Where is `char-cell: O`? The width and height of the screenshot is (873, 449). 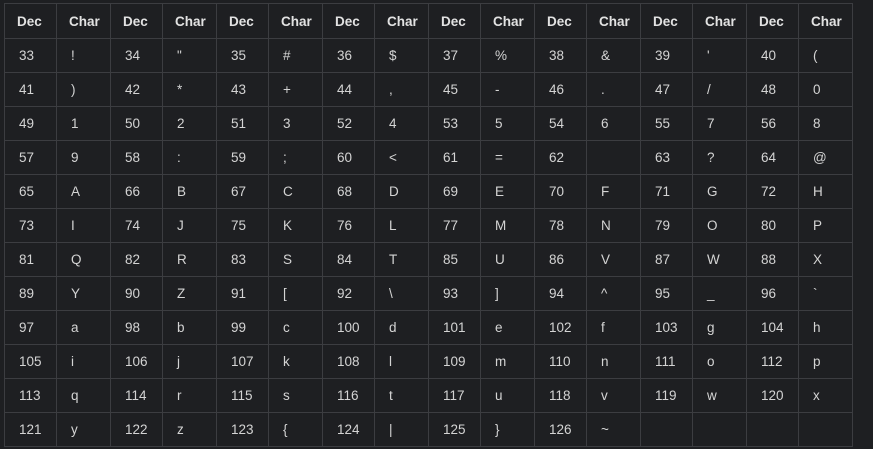 char-cell: O is located at coordinates (719, 225).